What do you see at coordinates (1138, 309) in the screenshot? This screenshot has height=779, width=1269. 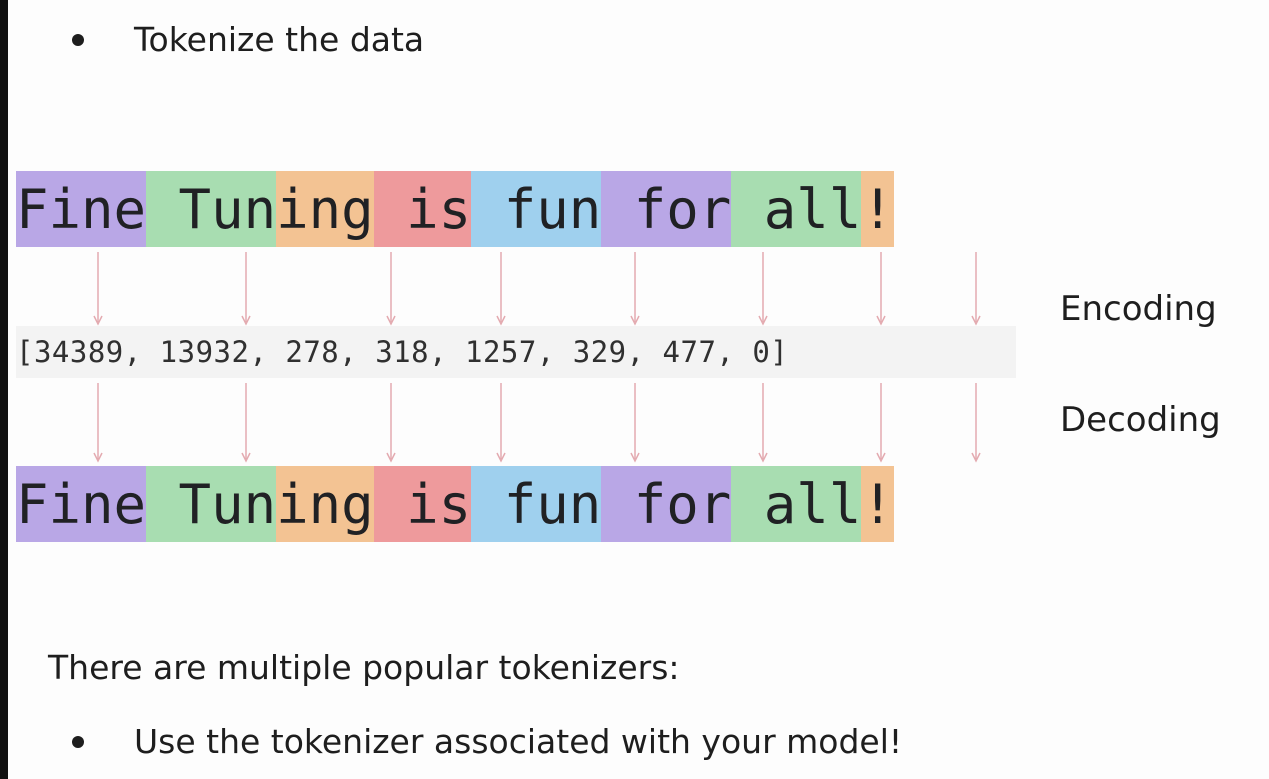 I see `encoding-label: Encoding` at bounding box center [1138, 309].